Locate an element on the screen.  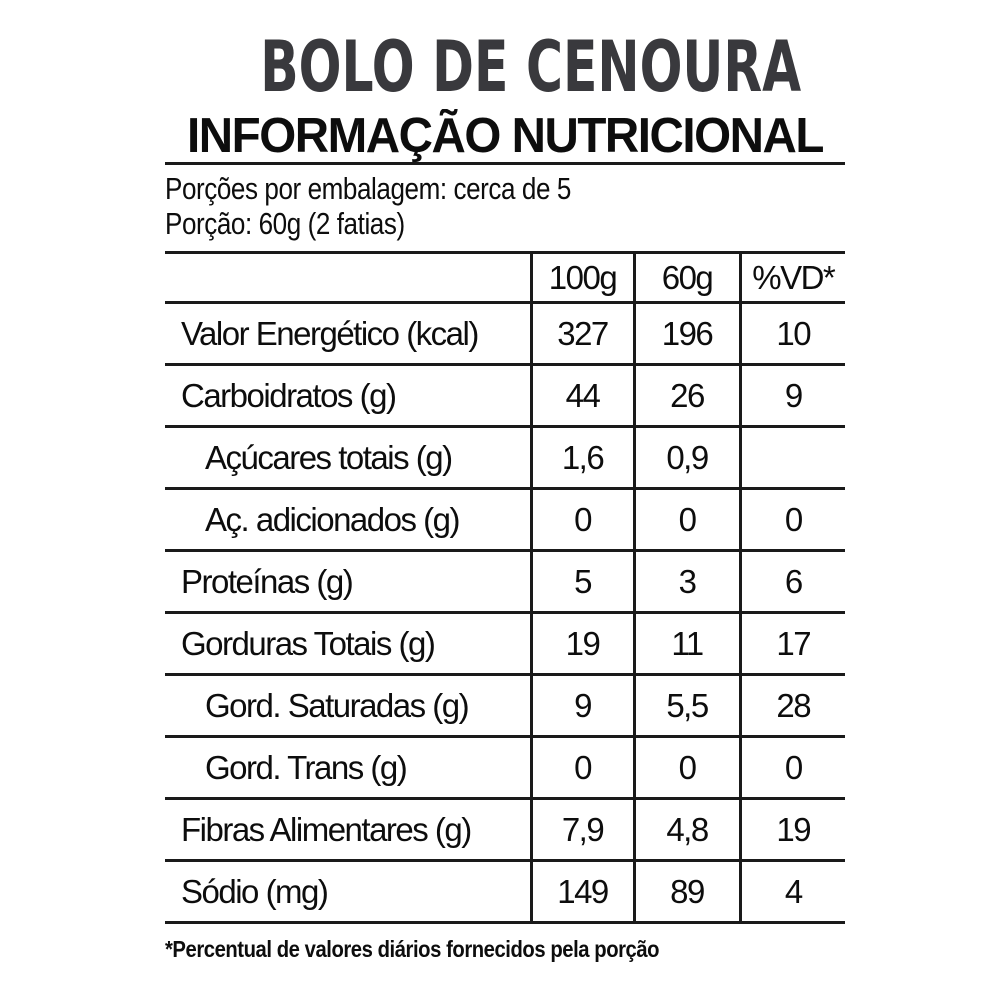
nutrient-value: 17 is located at coordinates (791, 643).